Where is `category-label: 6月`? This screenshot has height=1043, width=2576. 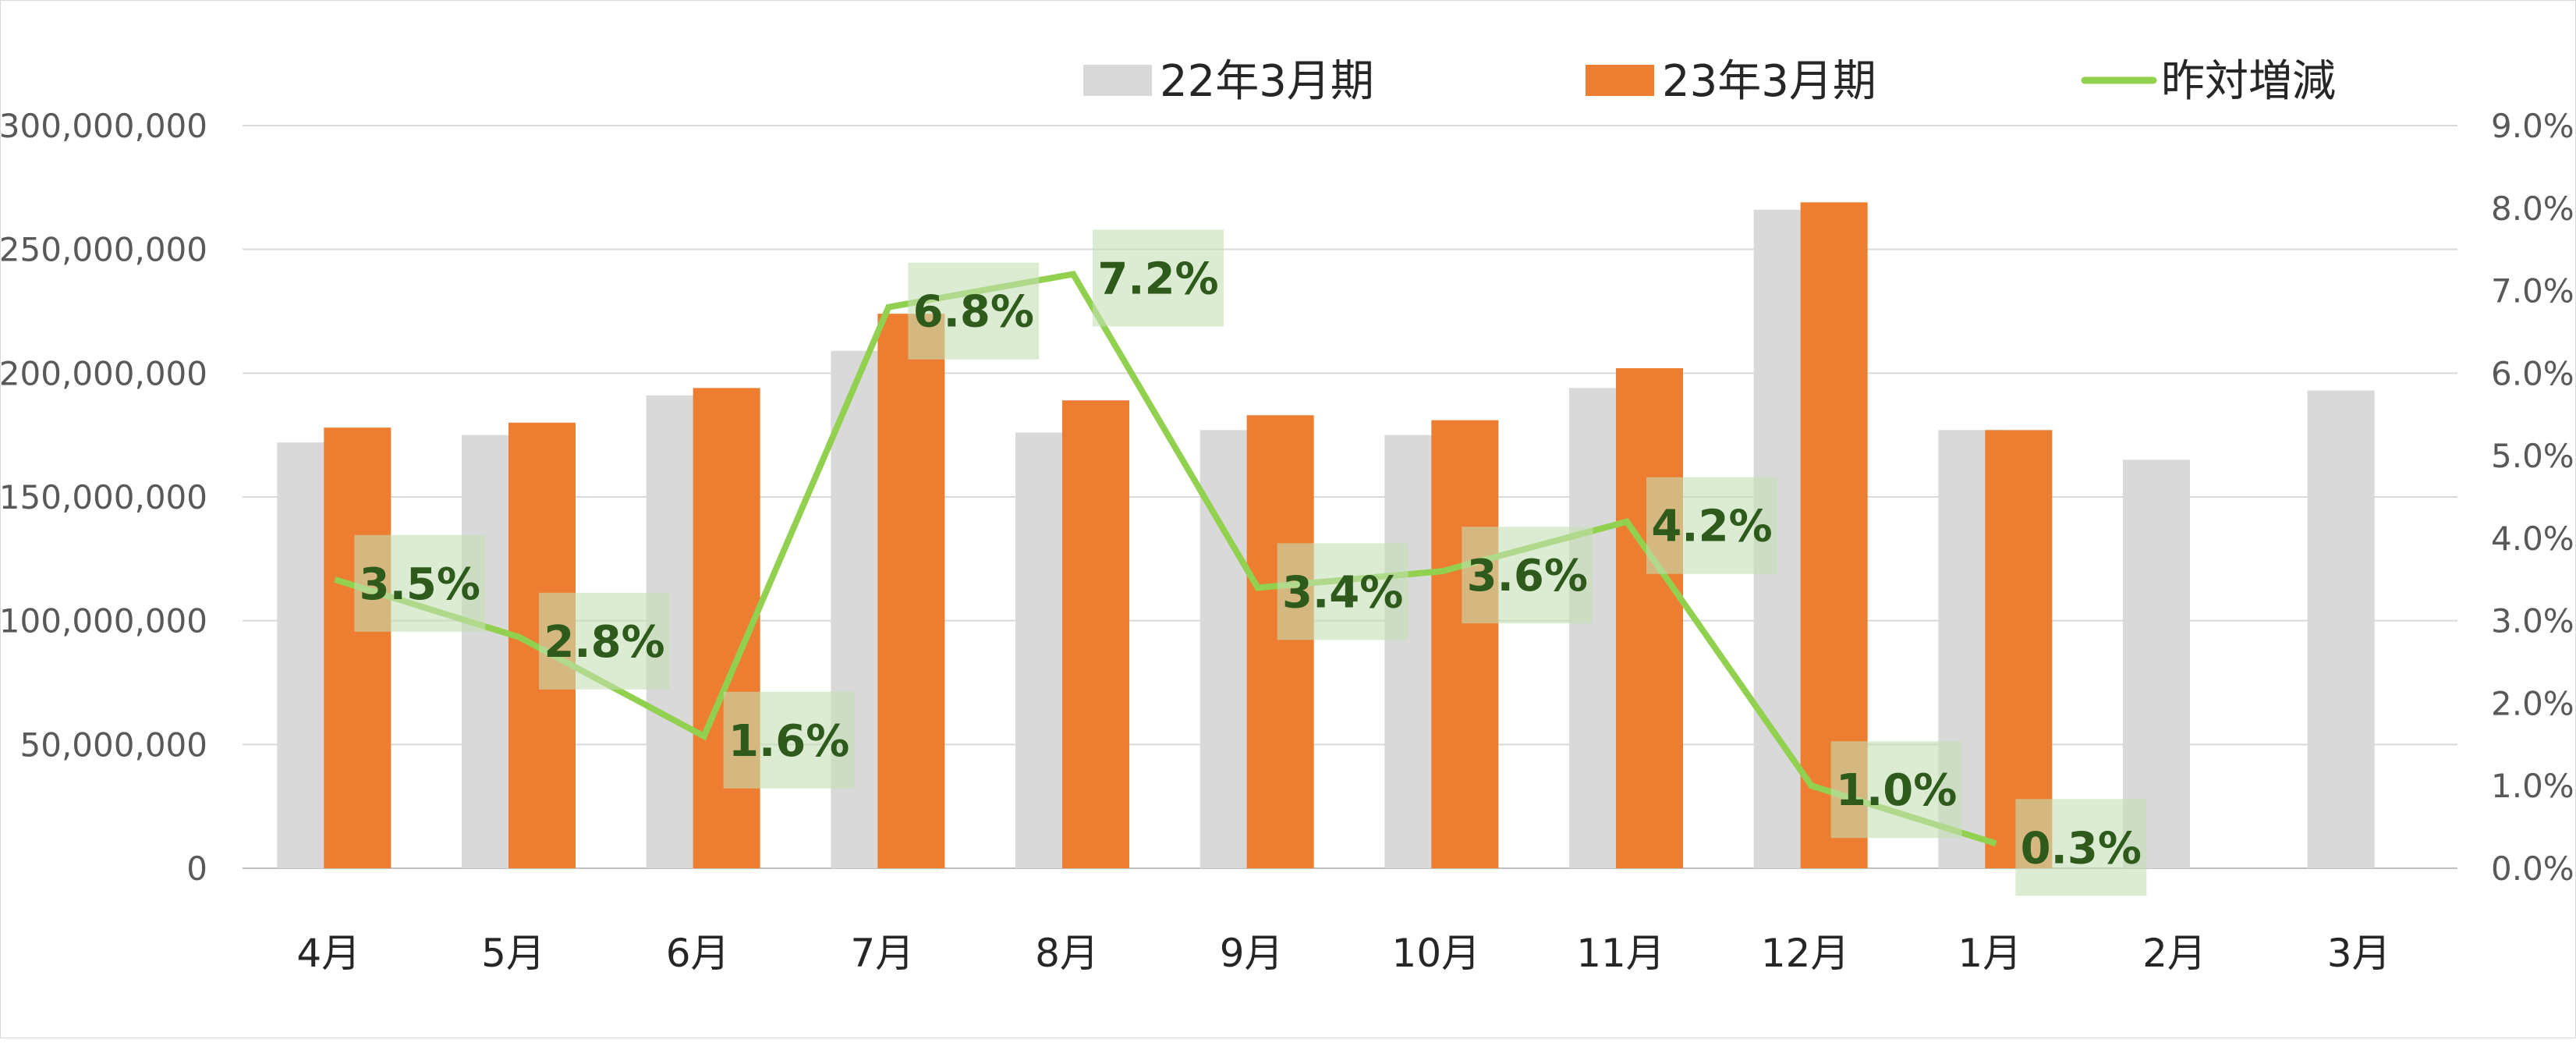
category-label: 6月 is located at coordinates (698, 953).